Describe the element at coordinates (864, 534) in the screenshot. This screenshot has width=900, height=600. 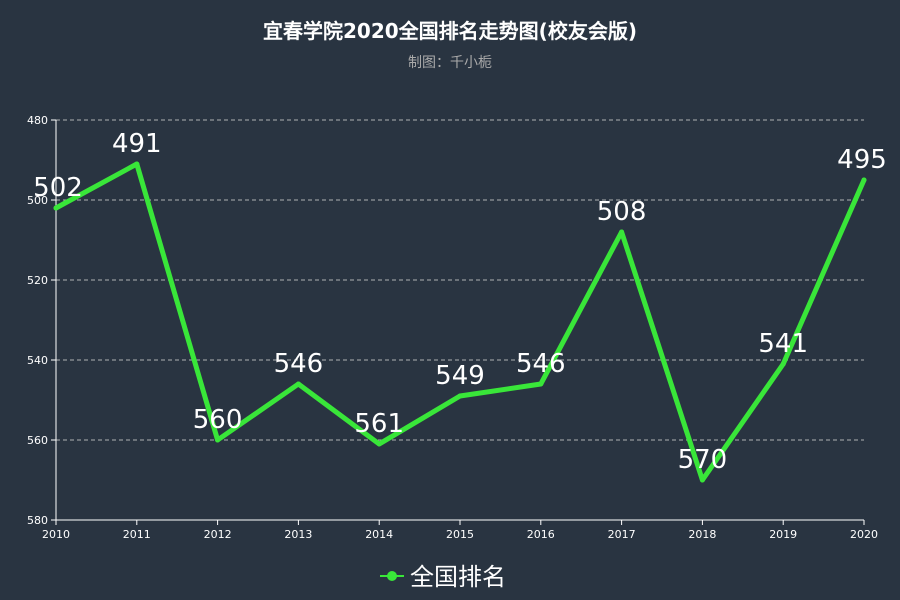
I see `x-tick-label: 2020` at that location.